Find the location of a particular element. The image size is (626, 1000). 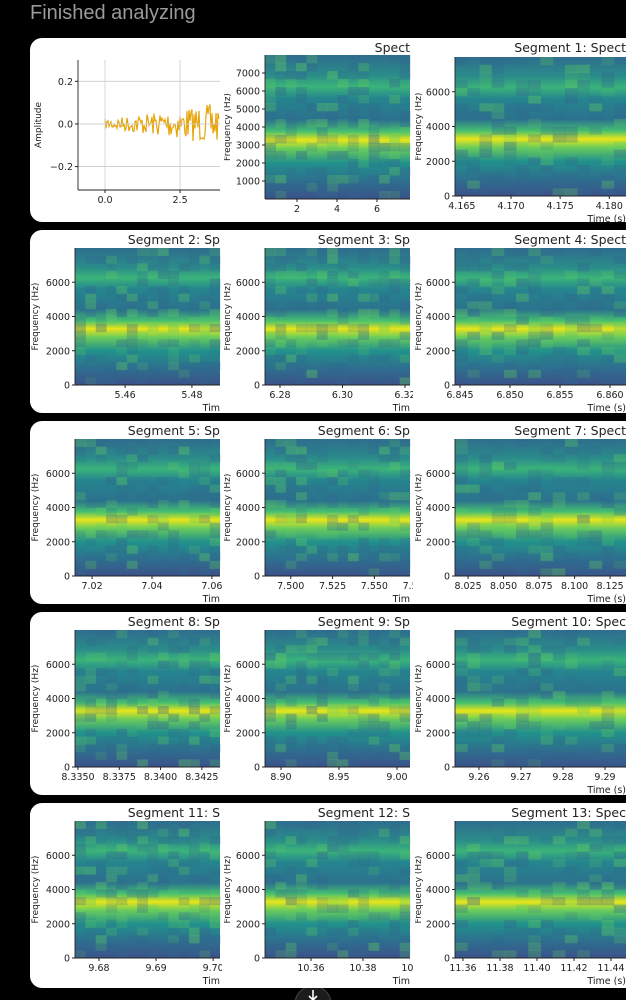

y-tick-label: 4000 is located at coordinates (248, 508).